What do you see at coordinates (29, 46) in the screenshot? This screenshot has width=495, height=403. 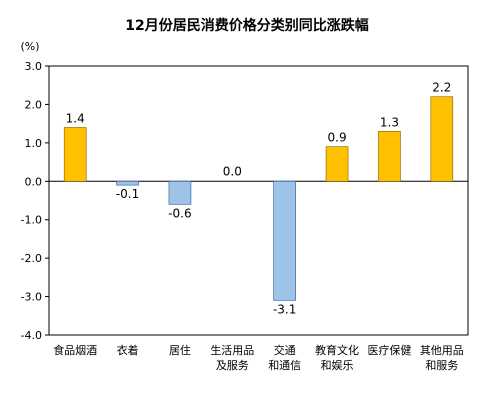 I see `y-axis-unit: (%)` at bounding box center [29, 46].